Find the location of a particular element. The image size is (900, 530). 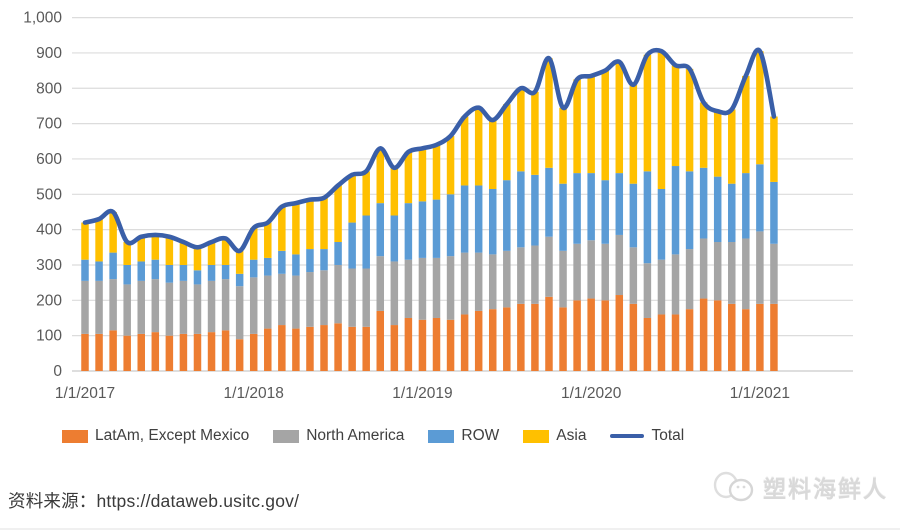

y-axis-tick-label: 100 is located at coordinates (49, 336).